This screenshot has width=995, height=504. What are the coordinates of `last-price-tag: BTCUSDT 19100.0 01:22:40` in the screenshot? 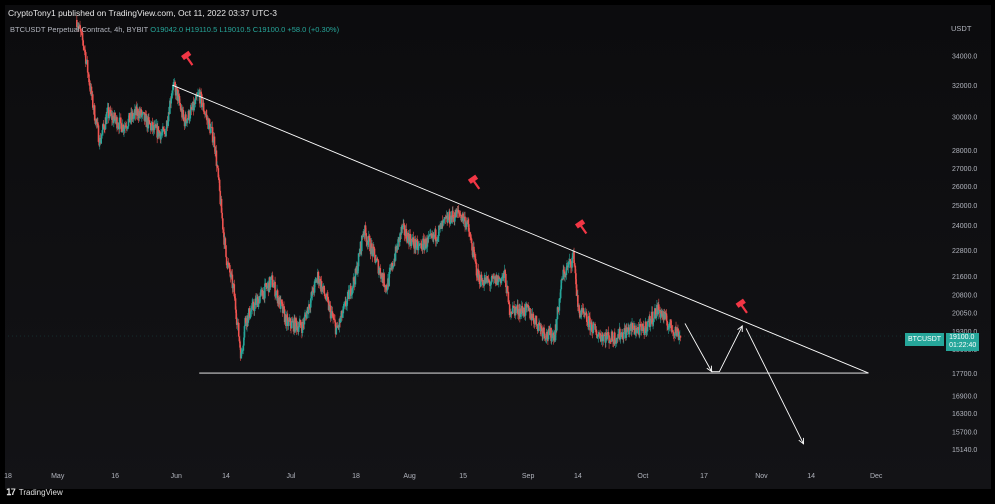 It's located at (942, 342).